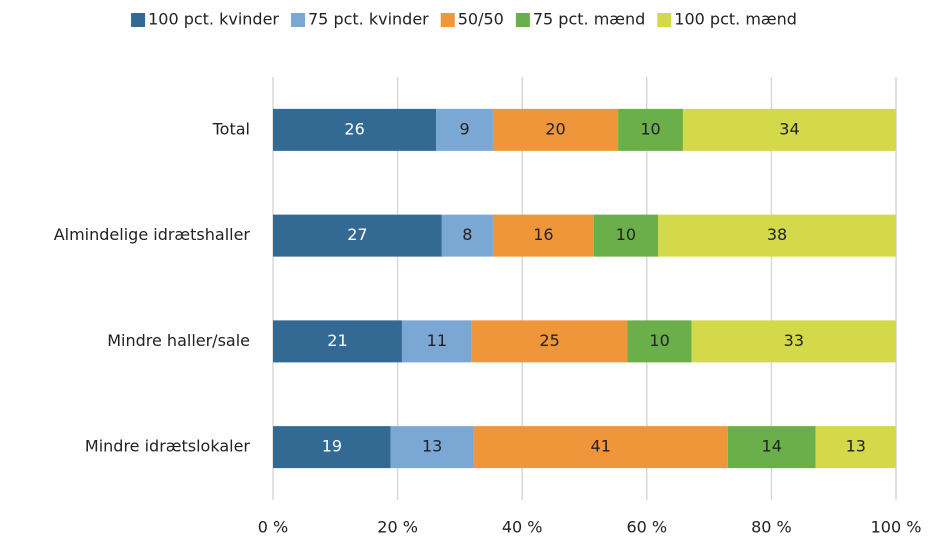 Image resolution: width=928 pixels, height=541 pixels. Describe the element at coordinates (213, 19) in the screenshot. I see `legend-label: 100 pct. kvinder` at that location.